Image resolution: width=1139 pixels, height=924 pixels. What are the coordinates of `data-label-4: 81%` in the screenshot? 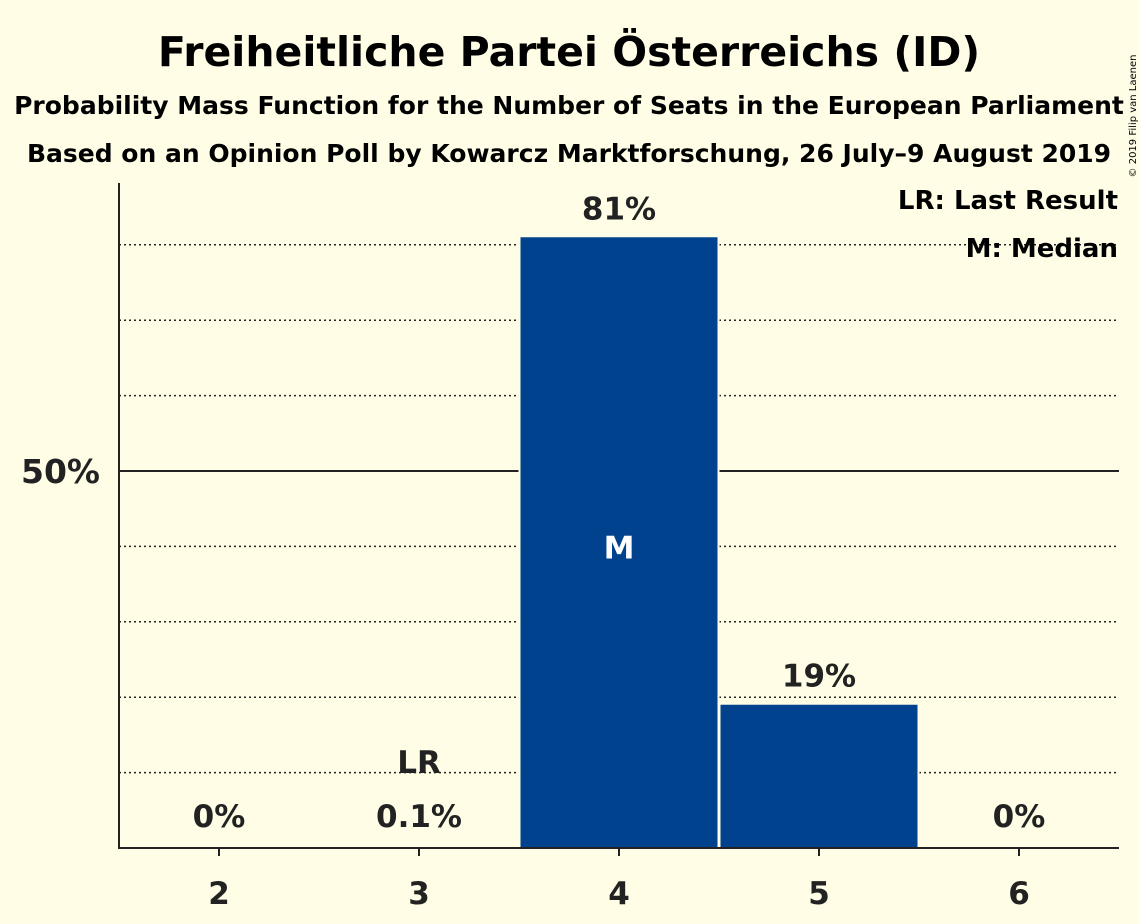 It's located at (619, 209).